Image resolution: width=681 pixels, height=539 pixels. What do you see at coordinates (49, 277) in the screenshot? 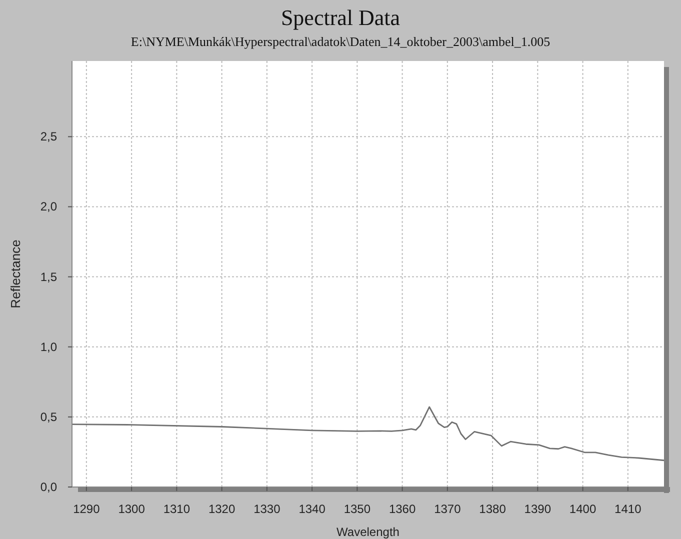
I see `y-tick-label: 1,5` at bounding box center [49, 277].